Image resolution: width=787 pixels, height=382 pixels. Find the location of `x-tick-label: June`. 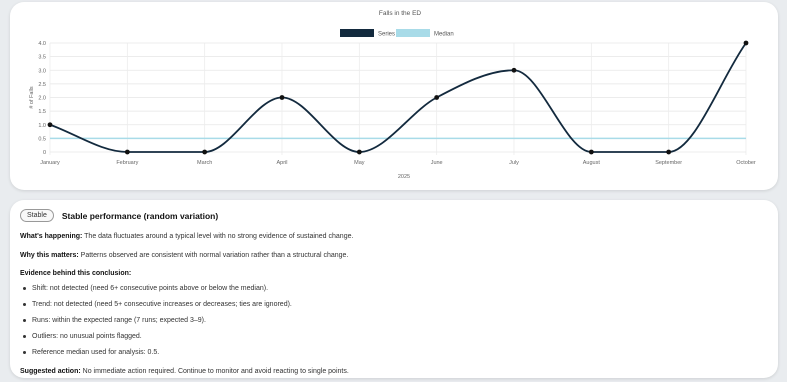

x-tick-label: June is located at coordinates (437, 163).